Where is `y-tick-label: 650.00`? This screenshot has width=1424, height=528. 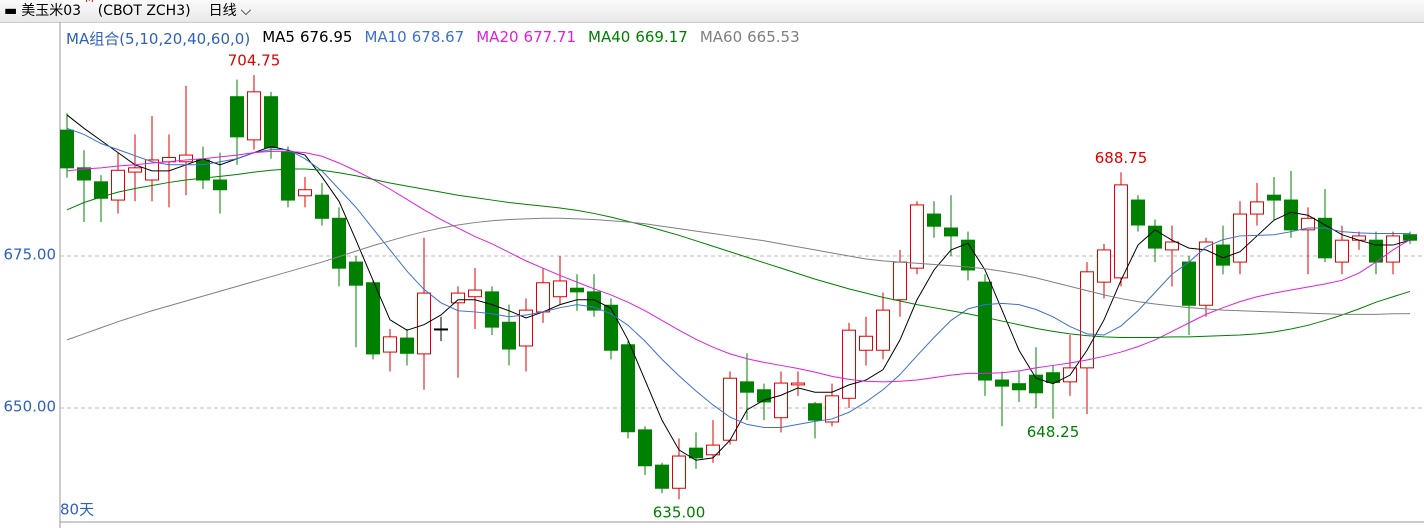 y-tick-label: 650.00 is located at coordinates (30, 407).